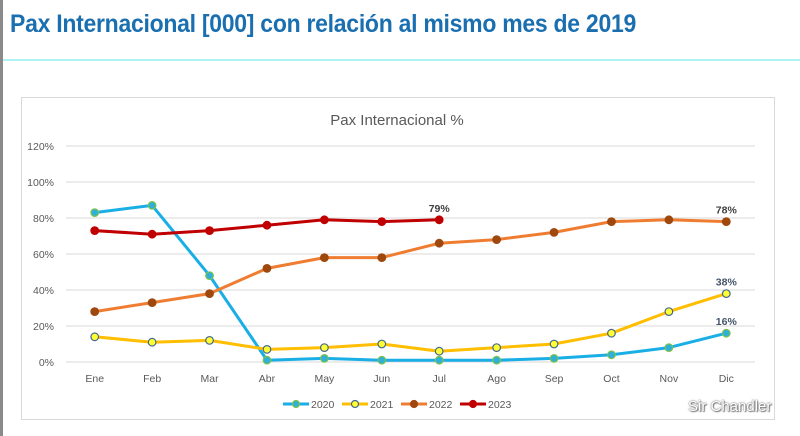 The height and width of the screenshot is (436, 800). I want to click on legend-item-2022: 2022, so click(427, 405).